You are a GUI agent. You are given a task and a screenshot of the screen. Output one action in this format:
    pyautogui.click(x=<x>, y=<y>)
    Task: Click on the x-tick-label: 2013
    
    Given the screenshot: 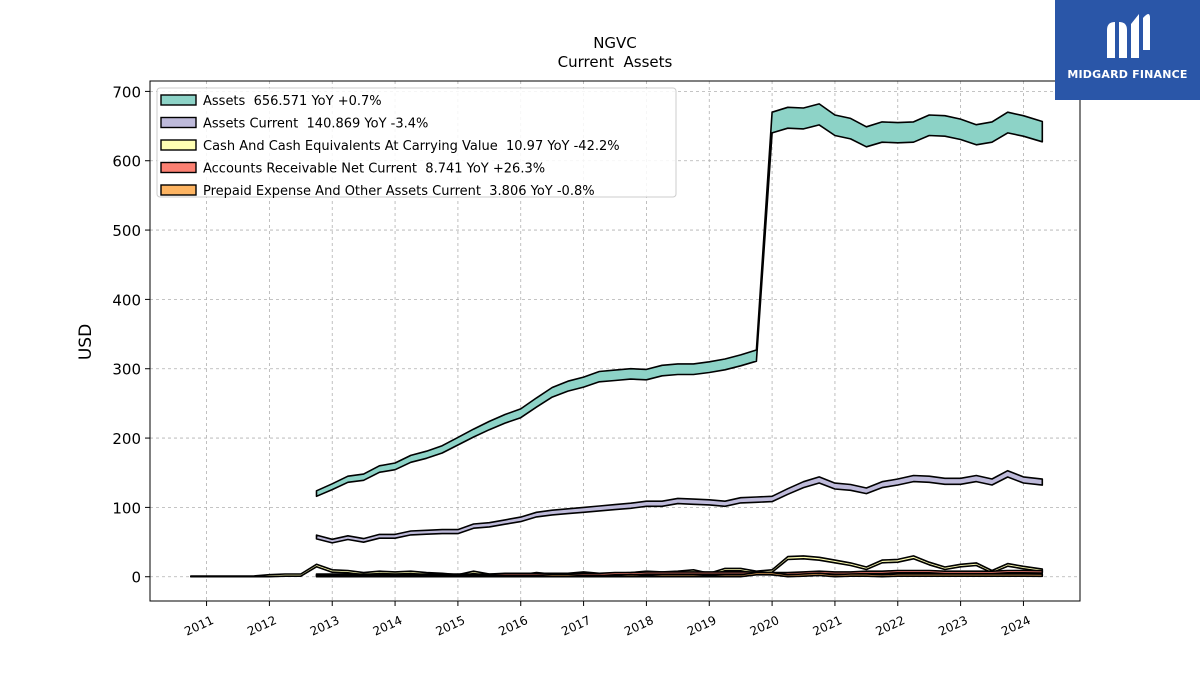 What is the action you would take?
    pyautogui.click(x=325, y=626)
    